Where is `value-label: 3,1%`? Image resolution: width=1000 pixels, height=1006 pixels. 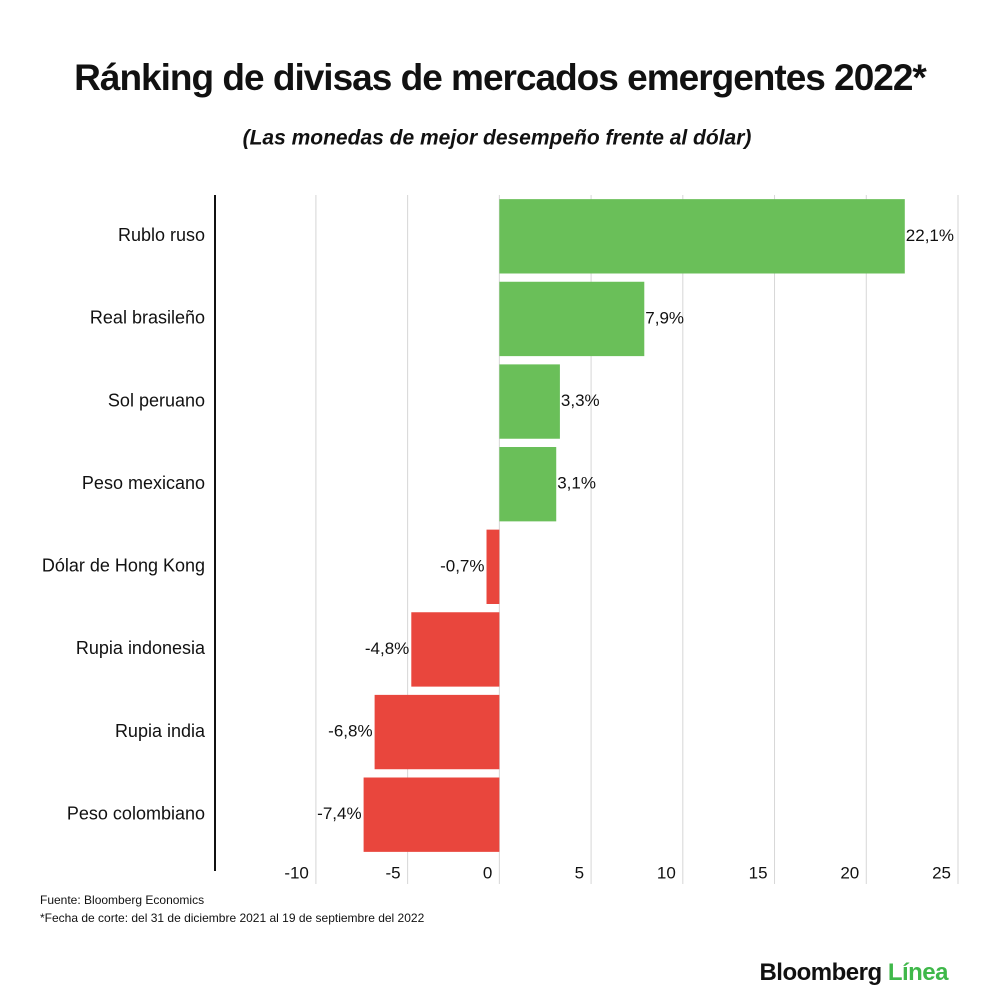 value-label: 3,1% is located at coordinates (576, 483).